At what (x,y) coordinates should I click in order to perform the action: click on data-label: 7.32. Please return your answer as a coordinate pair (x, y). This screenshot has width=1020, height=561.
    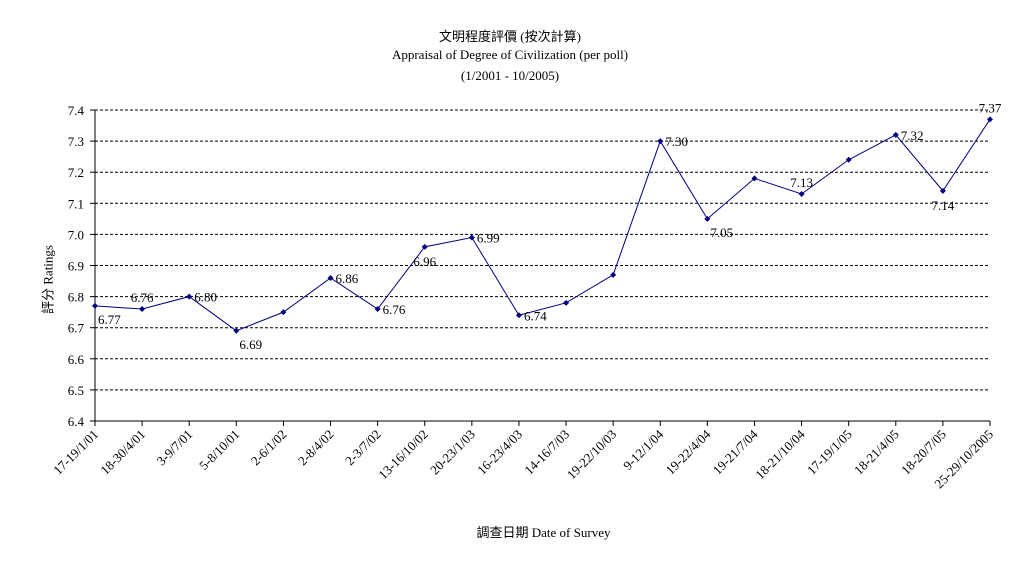
    Looking at the image, I should click on (912, 135).